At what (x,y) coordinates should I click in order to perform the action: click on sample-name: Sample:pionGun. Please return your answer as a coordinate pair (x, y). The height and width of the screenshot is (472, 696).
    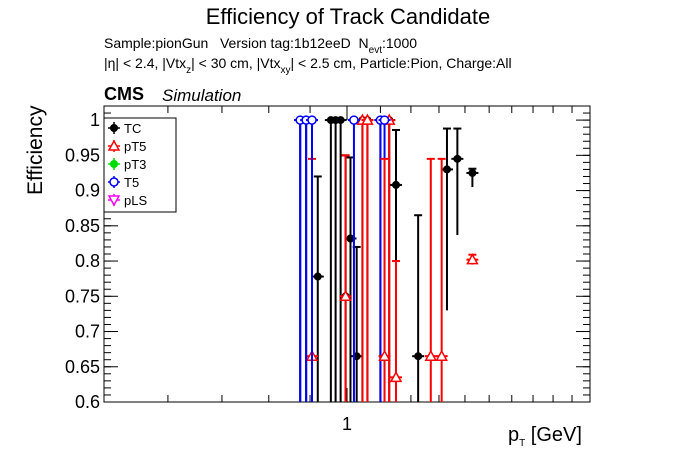
    Looking at the image, I should click on (156, 43).